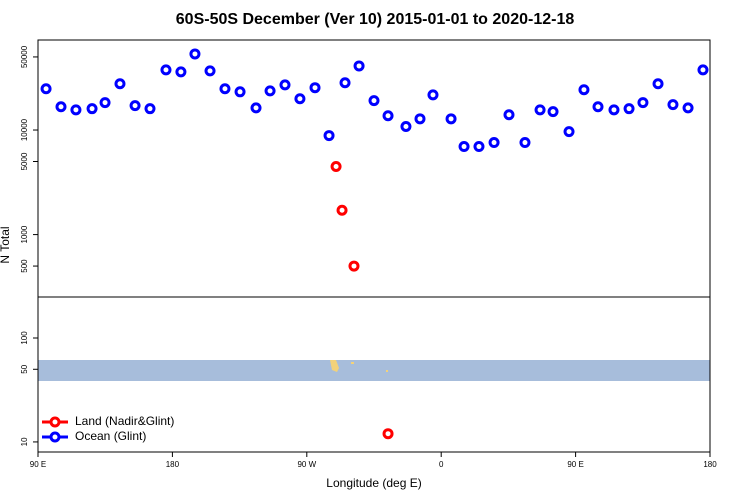  What do you see at coordinates (24, 368) in the screenshot?
I see `y-tick-label: 50` at bounding box center [24, 368].